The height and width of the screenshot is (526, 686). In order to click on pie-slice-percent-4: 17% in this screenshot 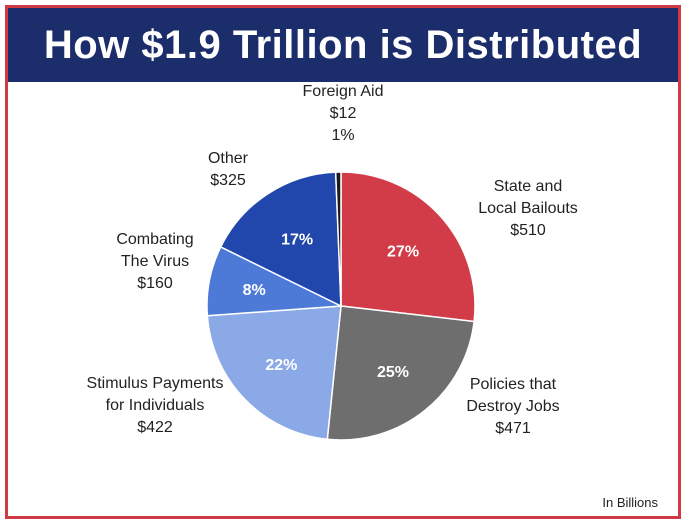, I will do `click(297, 240)`.